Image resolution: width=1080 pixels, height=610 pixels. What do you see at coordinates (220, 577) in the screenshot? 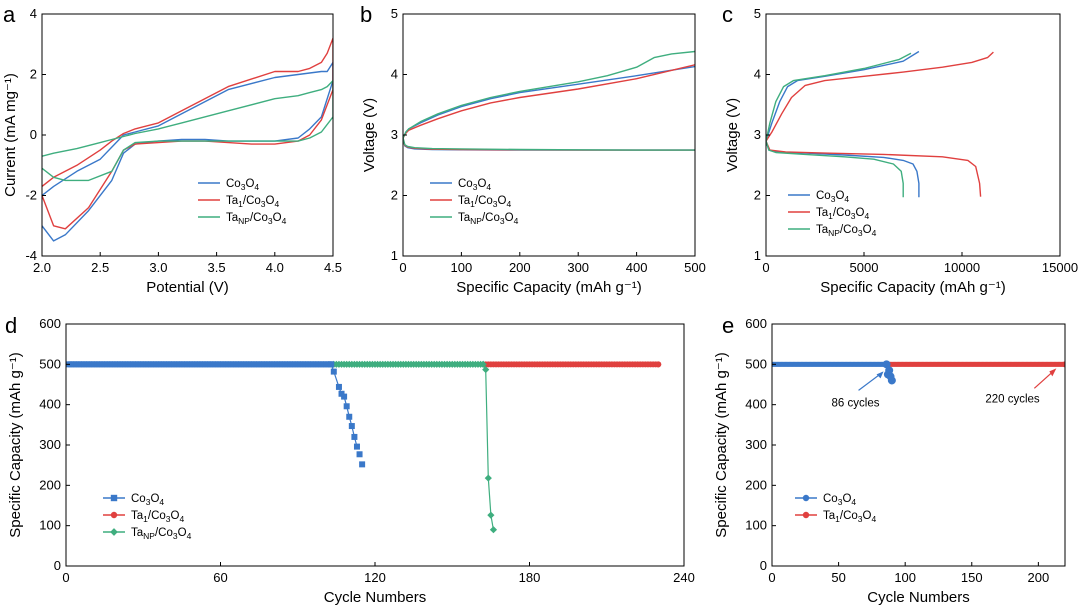
I see `x-tick-label: 60` at bounding box center [220, 577].